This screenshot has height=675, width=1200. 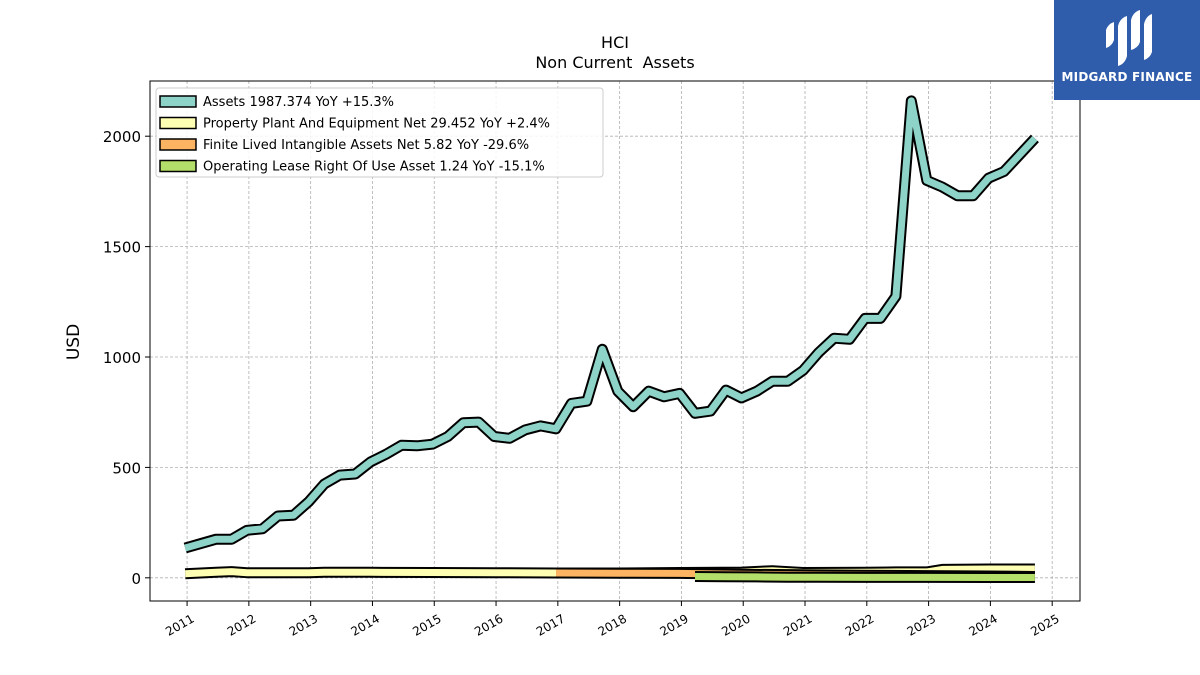 What do you see at coordinates (122, 248) in the screenshot?
I see `y-tick-label: 1500` at bounding box center [122, 248].